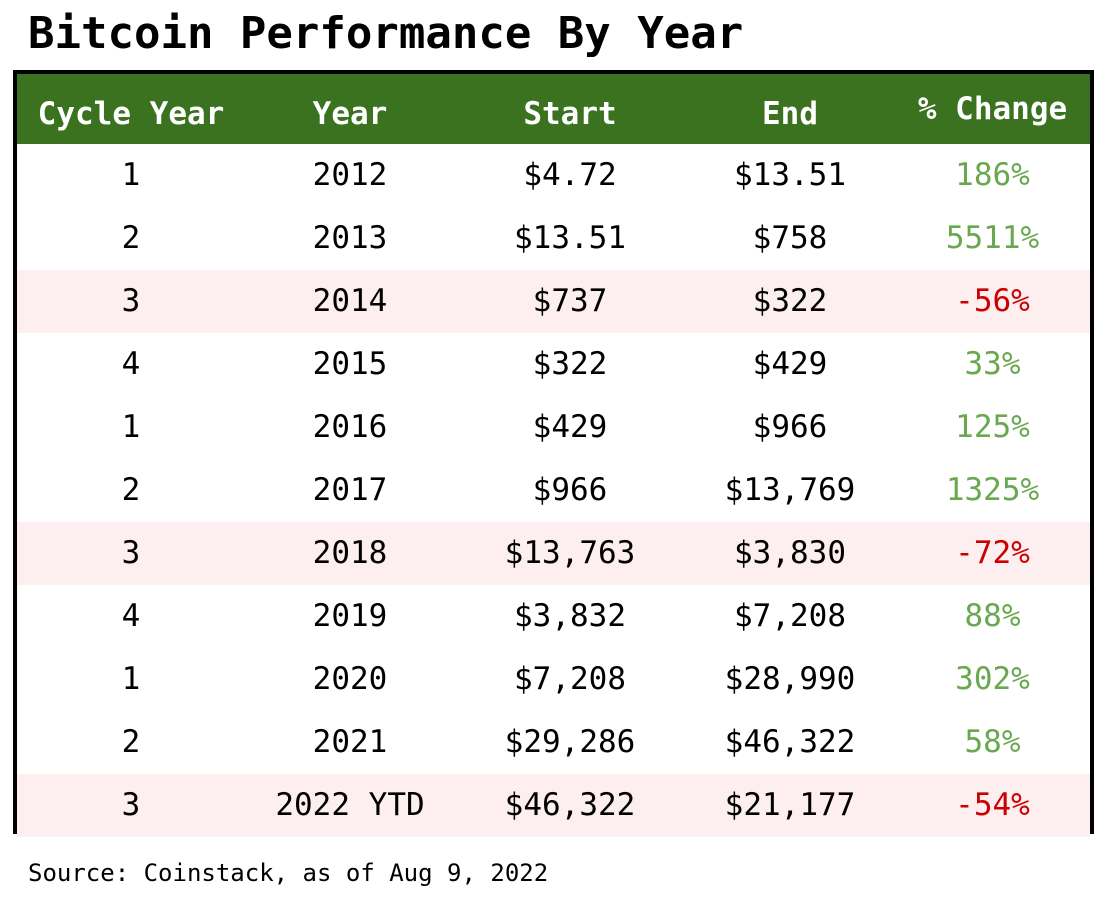 This screenshot has height=912, width=1108. What do you see at coordinates (790, 301) in the screenshot?
I see `cell-end: $322` at bounding box center [790, 301].